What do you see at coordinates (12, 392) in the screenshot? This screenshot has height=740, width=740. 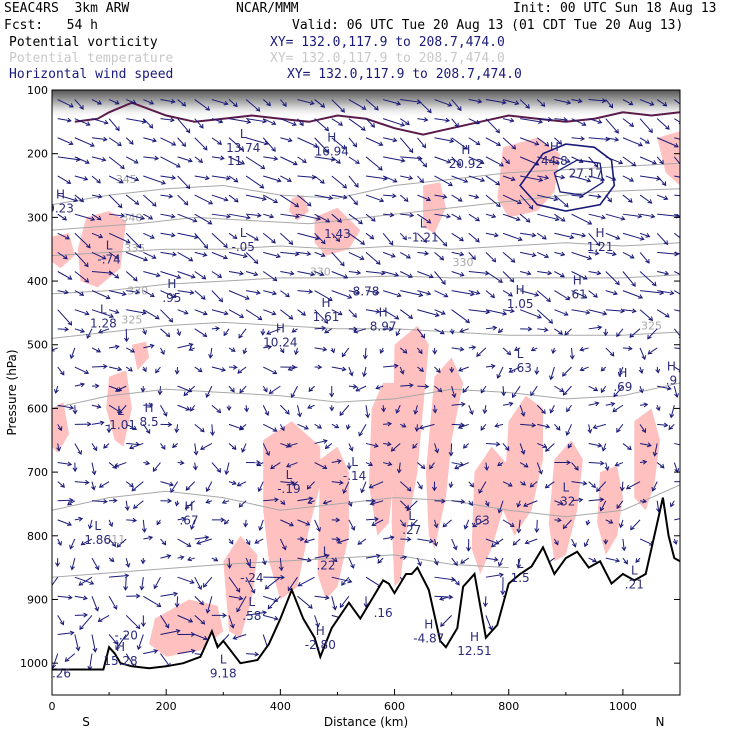 I see `y-axis-label: Pressure (hPa)` at bounding box center [12, 392].